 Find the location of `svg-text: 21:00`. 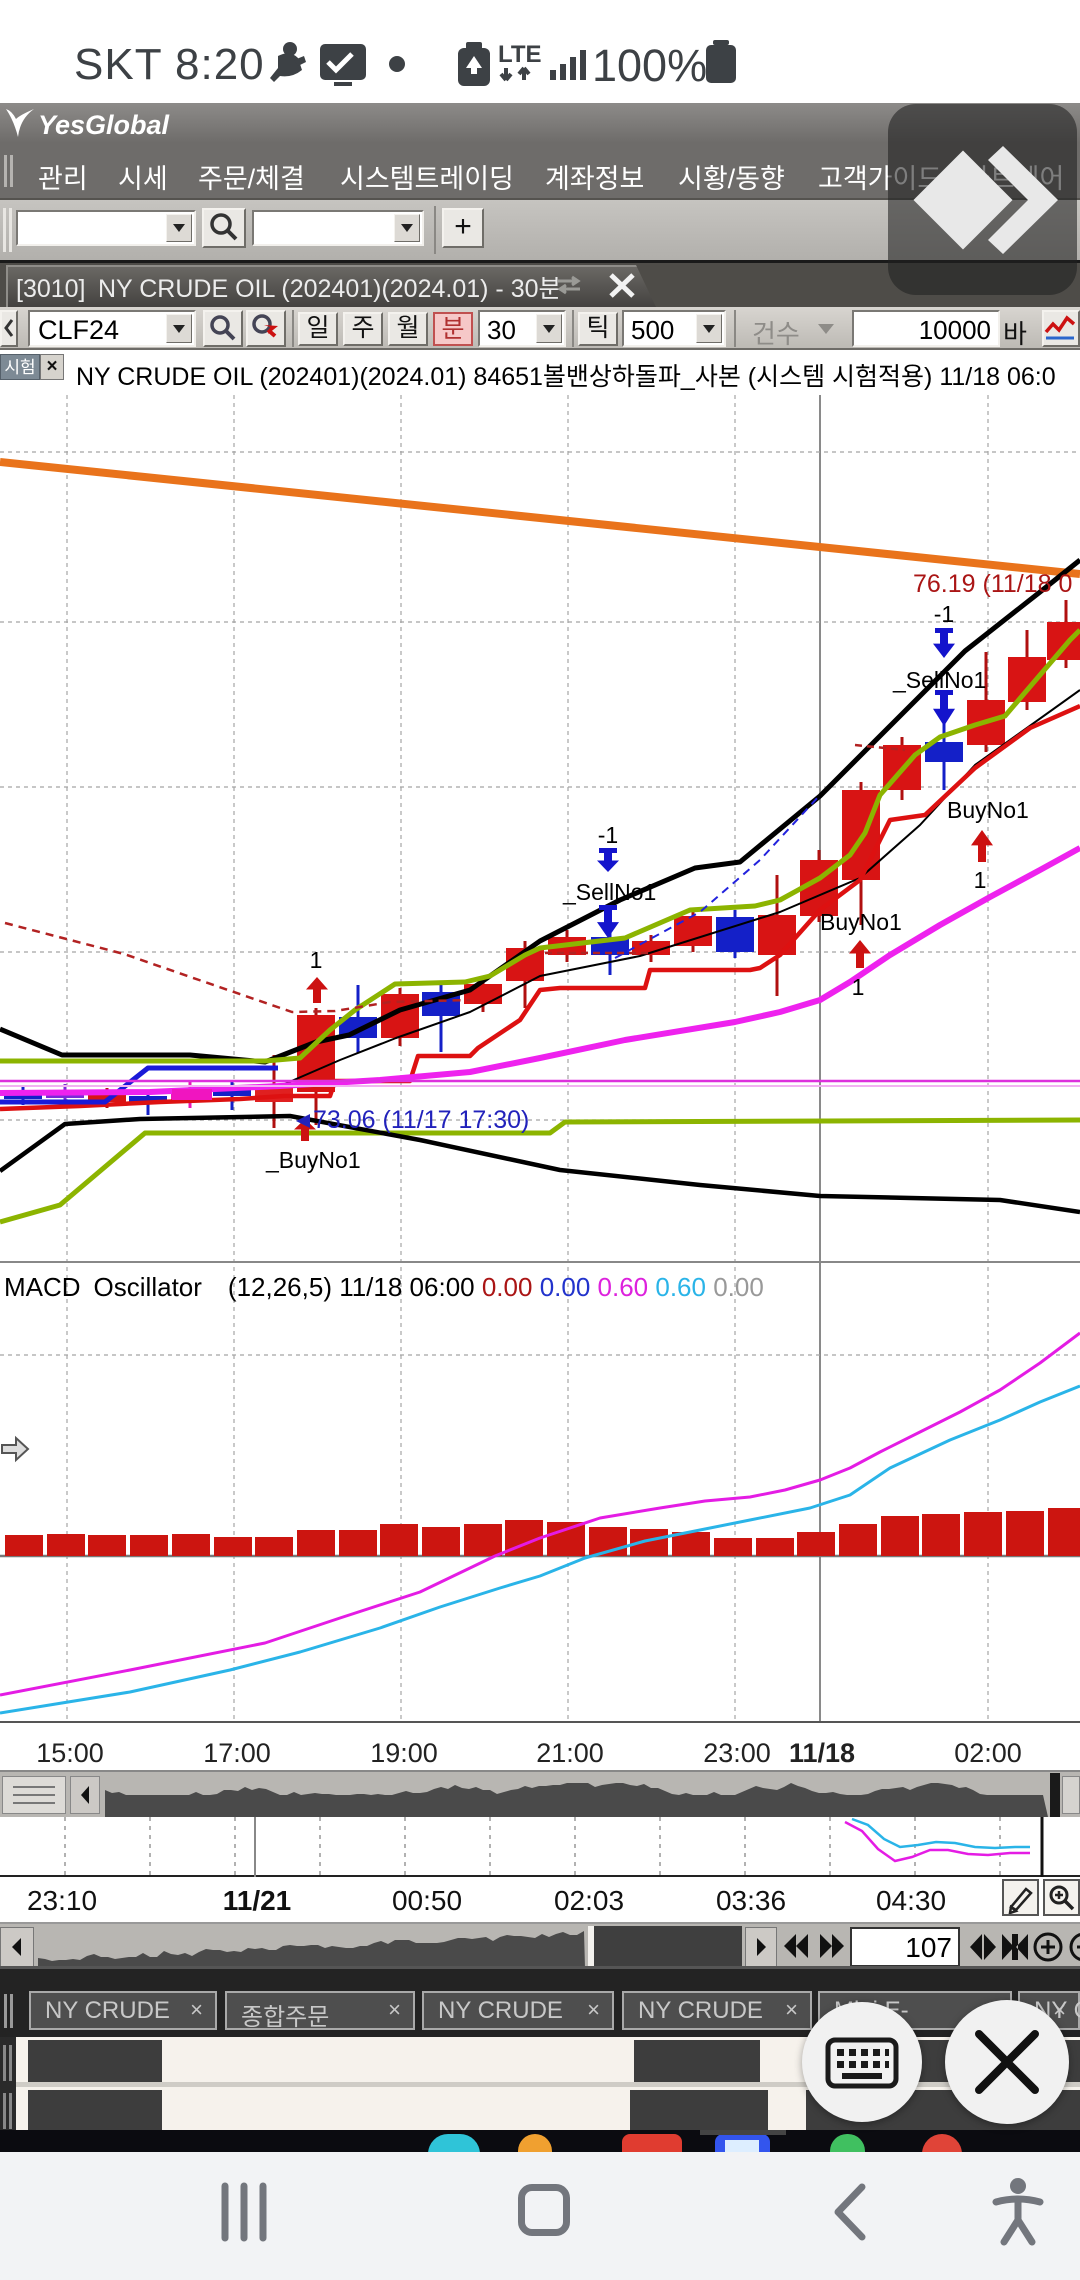

svg-text: 21:00 is located at coordinates (570, 1753).